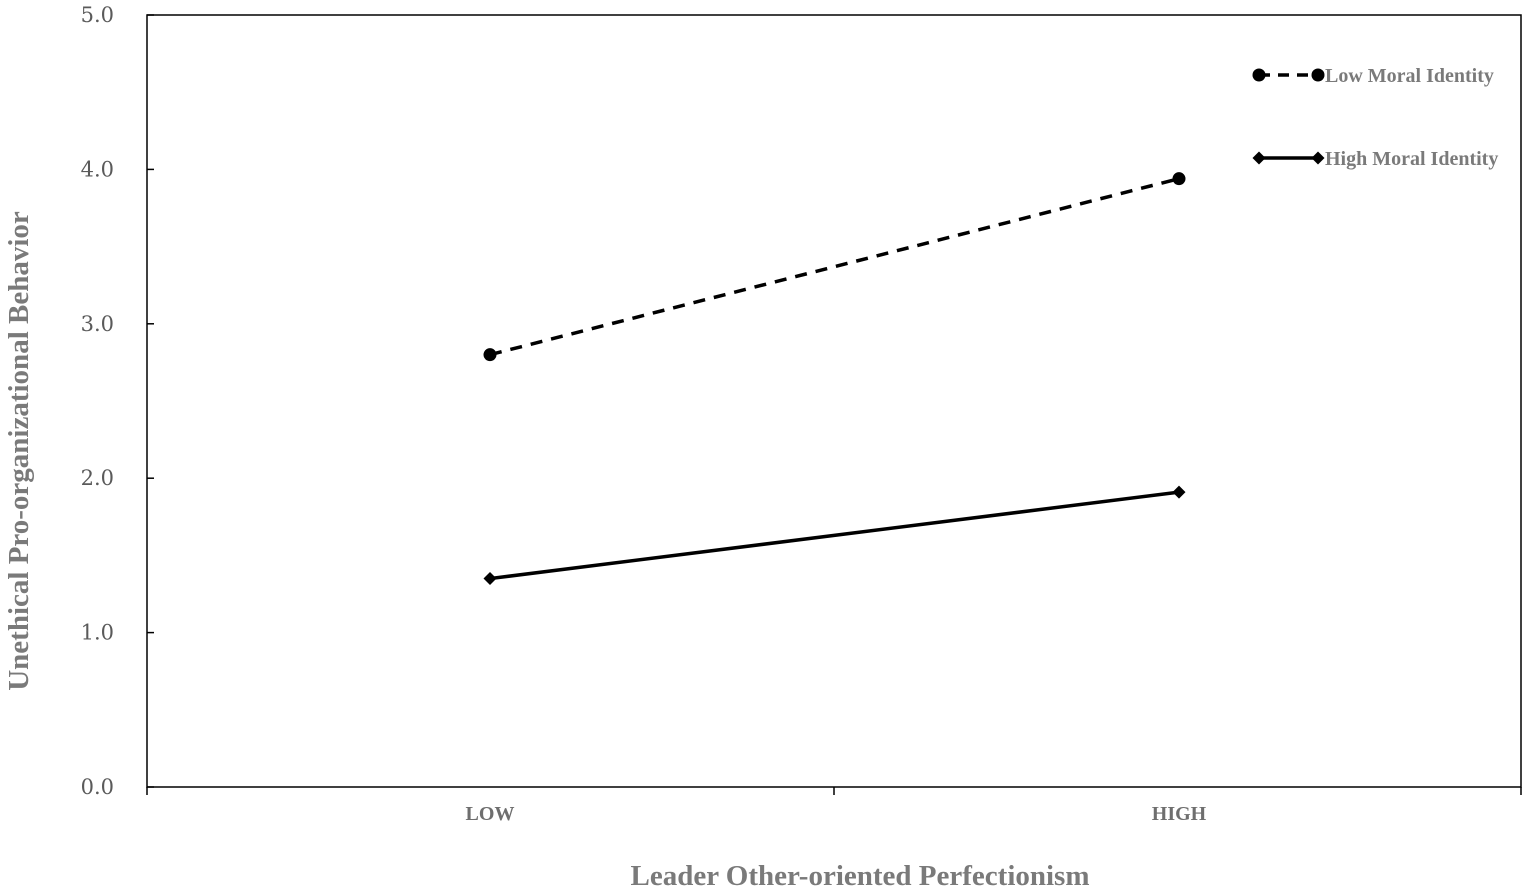 The width and height of the screenshot is (1536, 894). What do you see at coordinates (97, 15) in the screenshot?
I see `y-tick-label: 5.0` at bounding box center [97, 15].